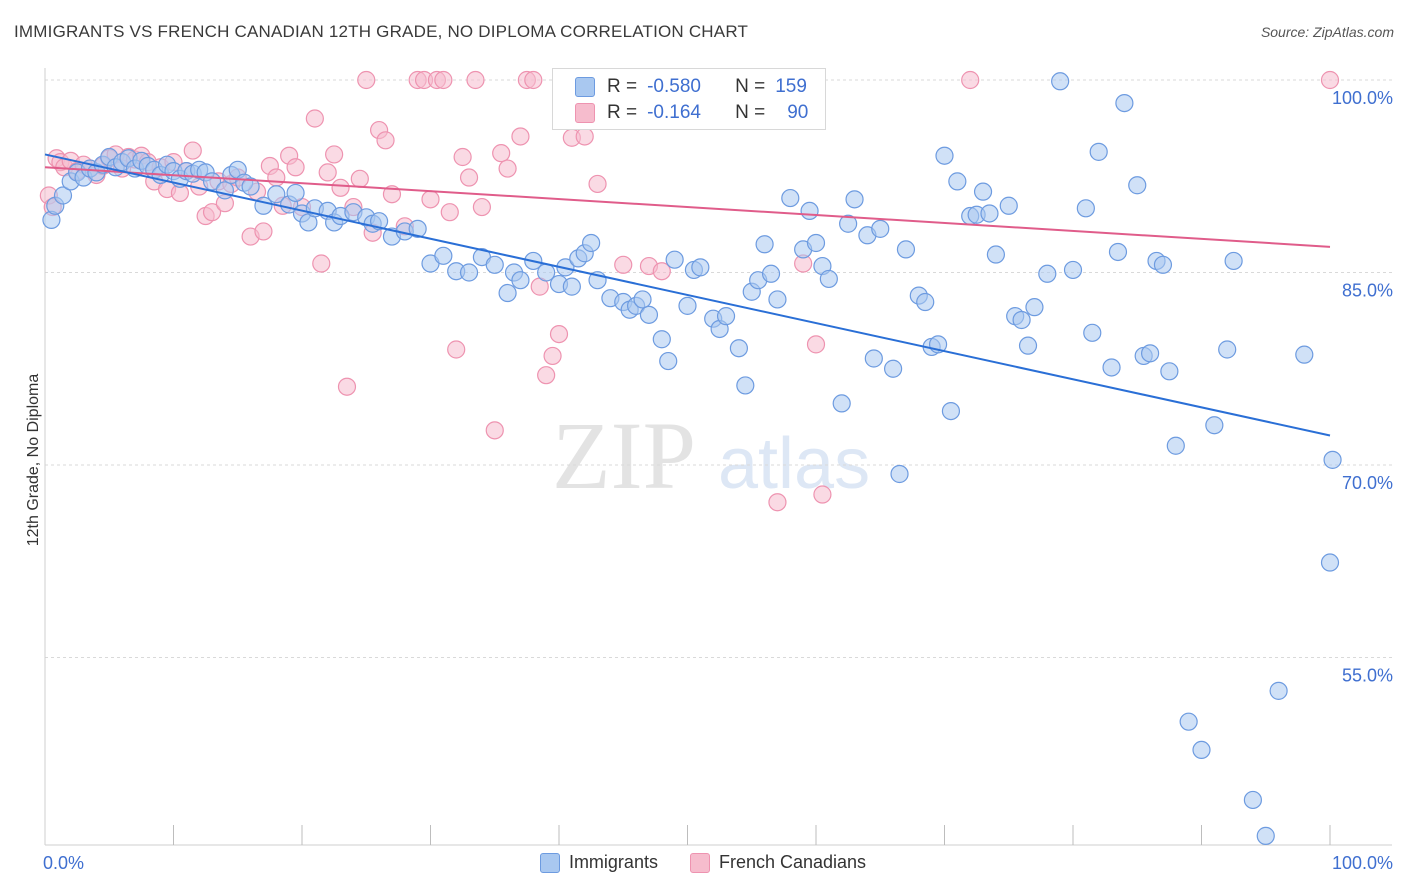 This screenshot has height=892, width=1406. What do you see at coordinates (1367, 676) in the screenshot?
I see `y-tick-label: 55.0%` at bounding box center [1367, 676].